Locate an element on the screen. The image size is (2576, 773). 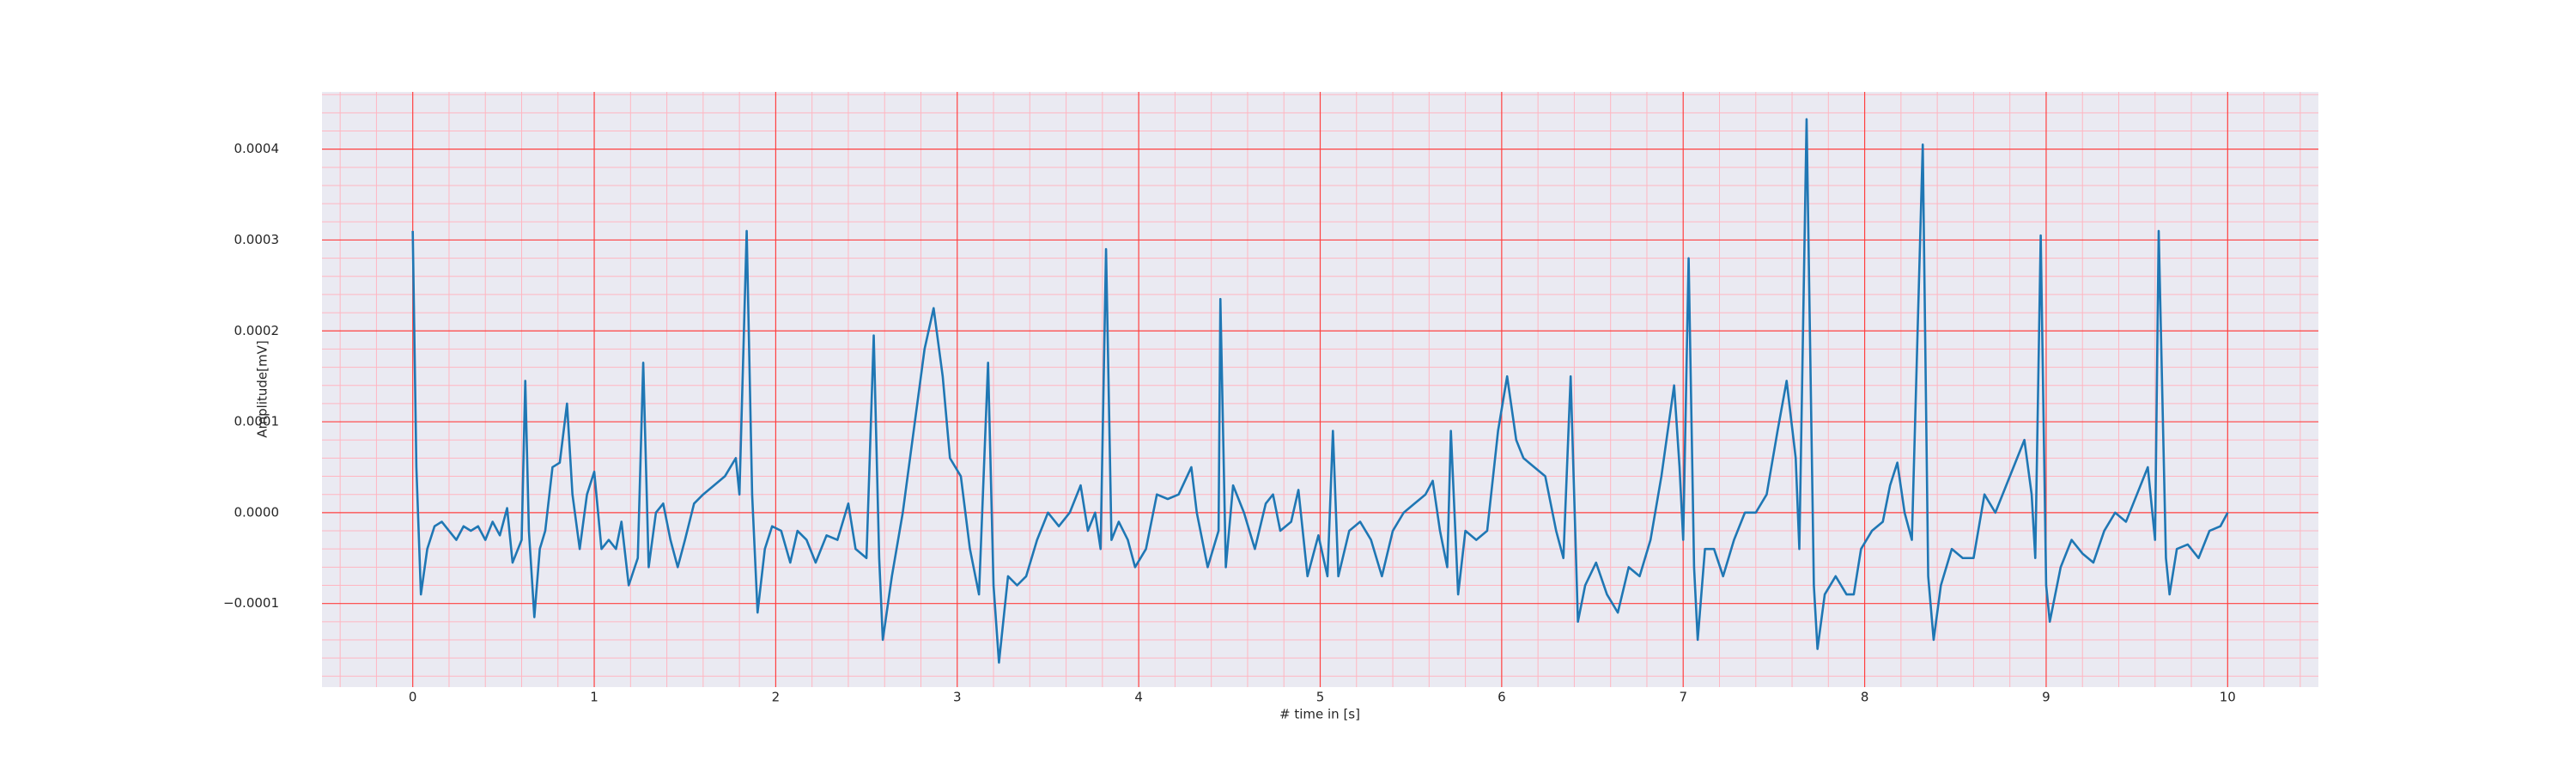
x-tick-label: 8 is located at coordinates (1865, 697).